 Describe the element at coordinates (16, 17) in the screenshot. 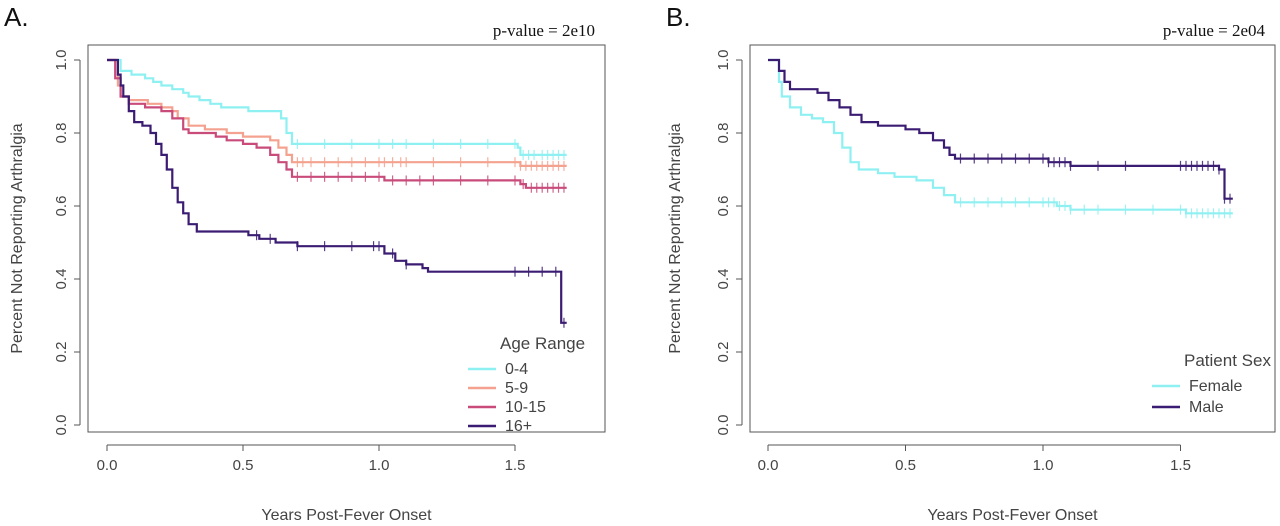

I see `panel-label: A.` at that location.